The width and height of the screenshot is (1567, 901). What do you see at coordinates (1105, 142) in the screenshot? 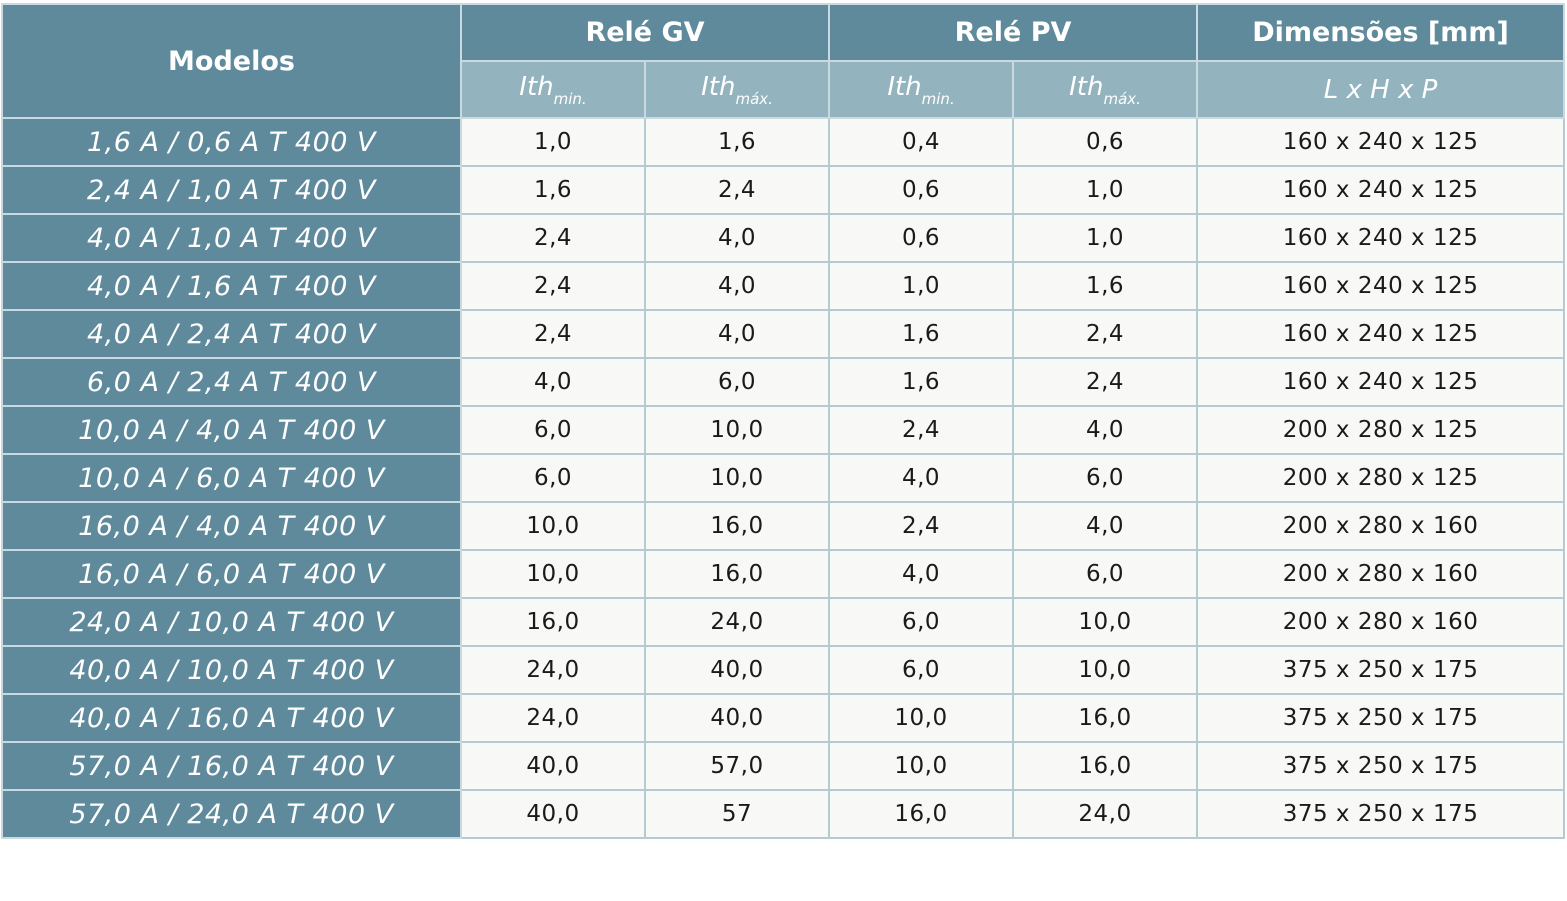
I see `pv-max-cell: 0,6` at bounding box center [1105, 142].